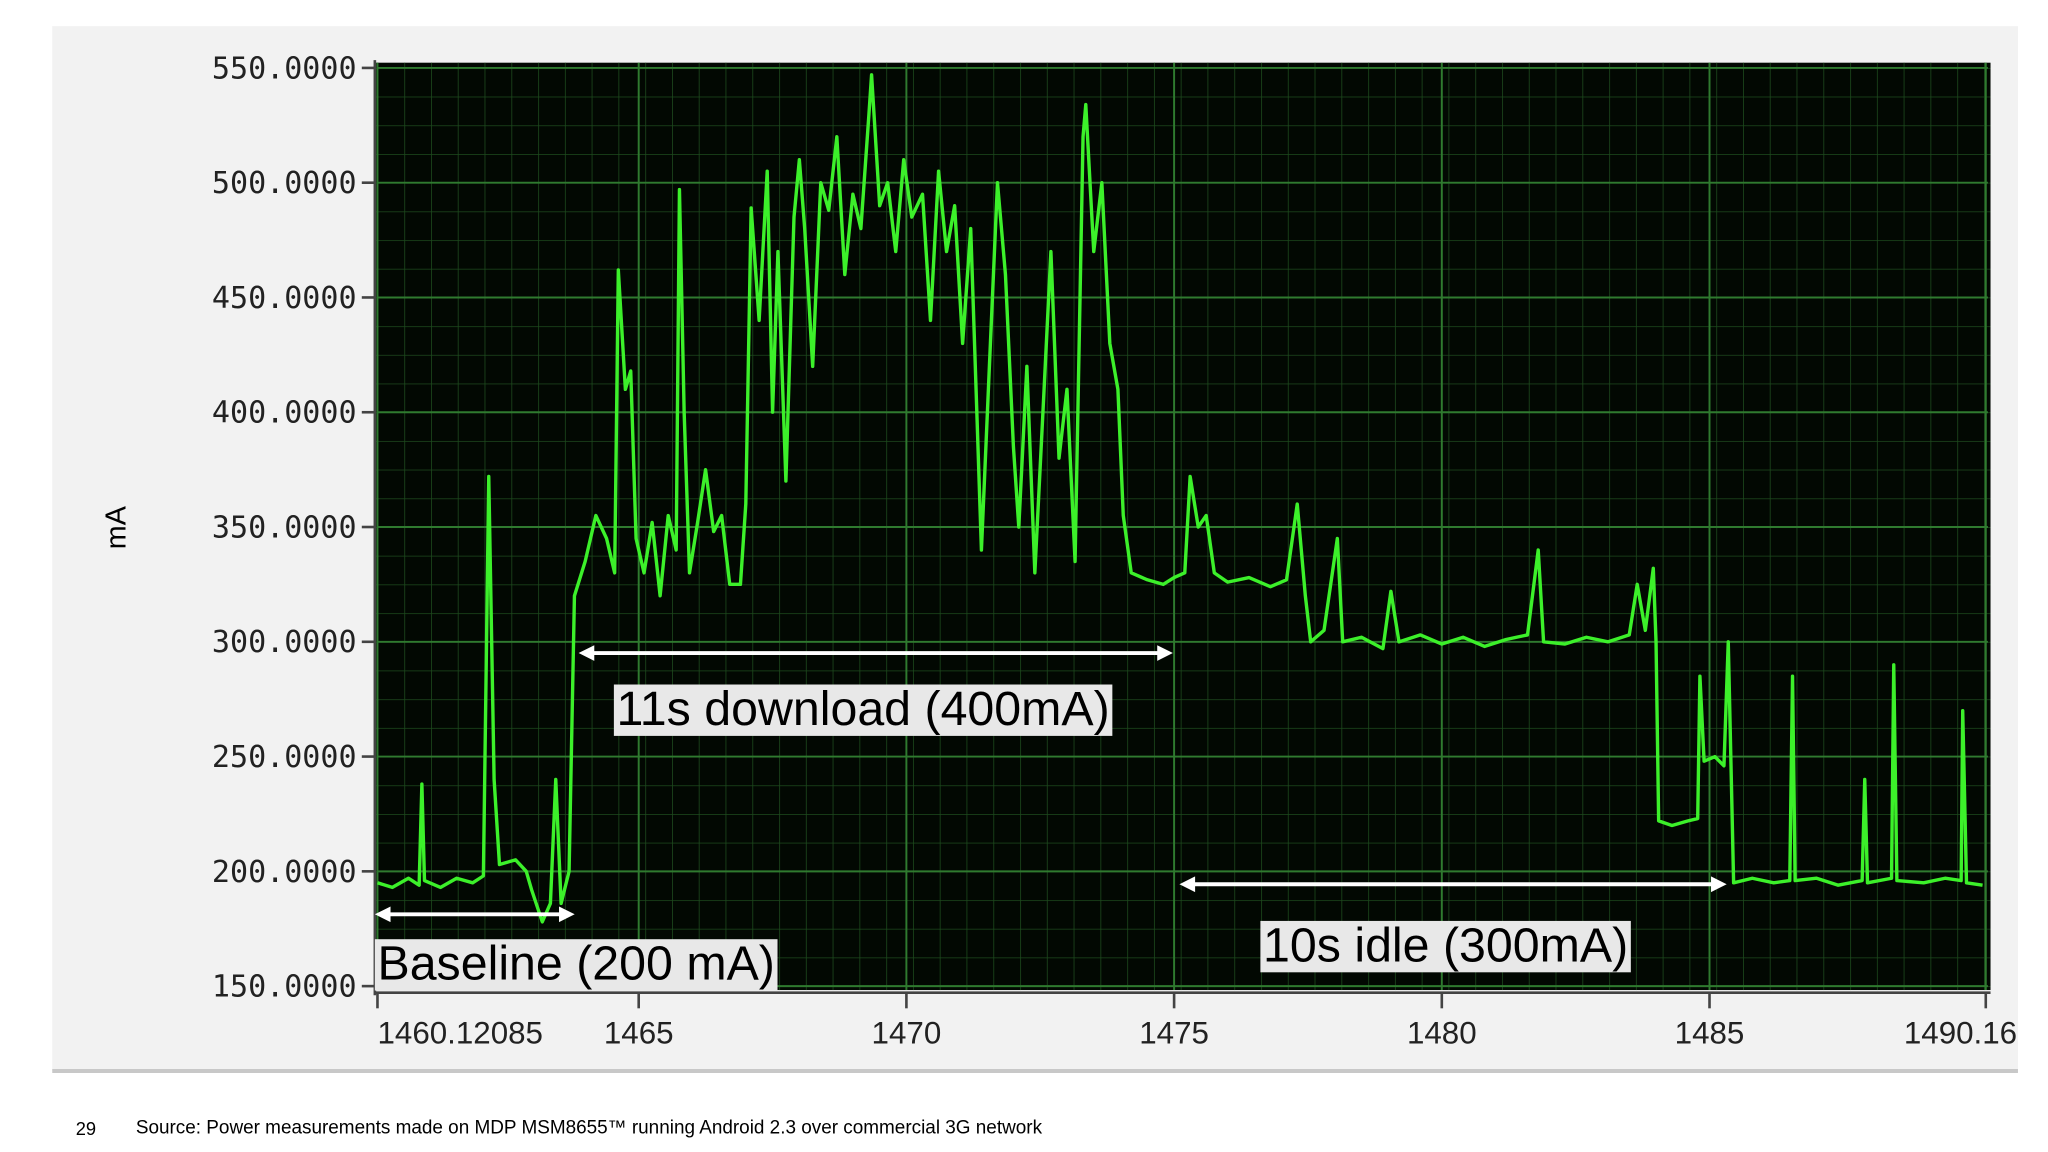 The width and height of the screenshot is (2048, 1152). I want to click on y-tick-label: 400.0000, so click(284, 413).